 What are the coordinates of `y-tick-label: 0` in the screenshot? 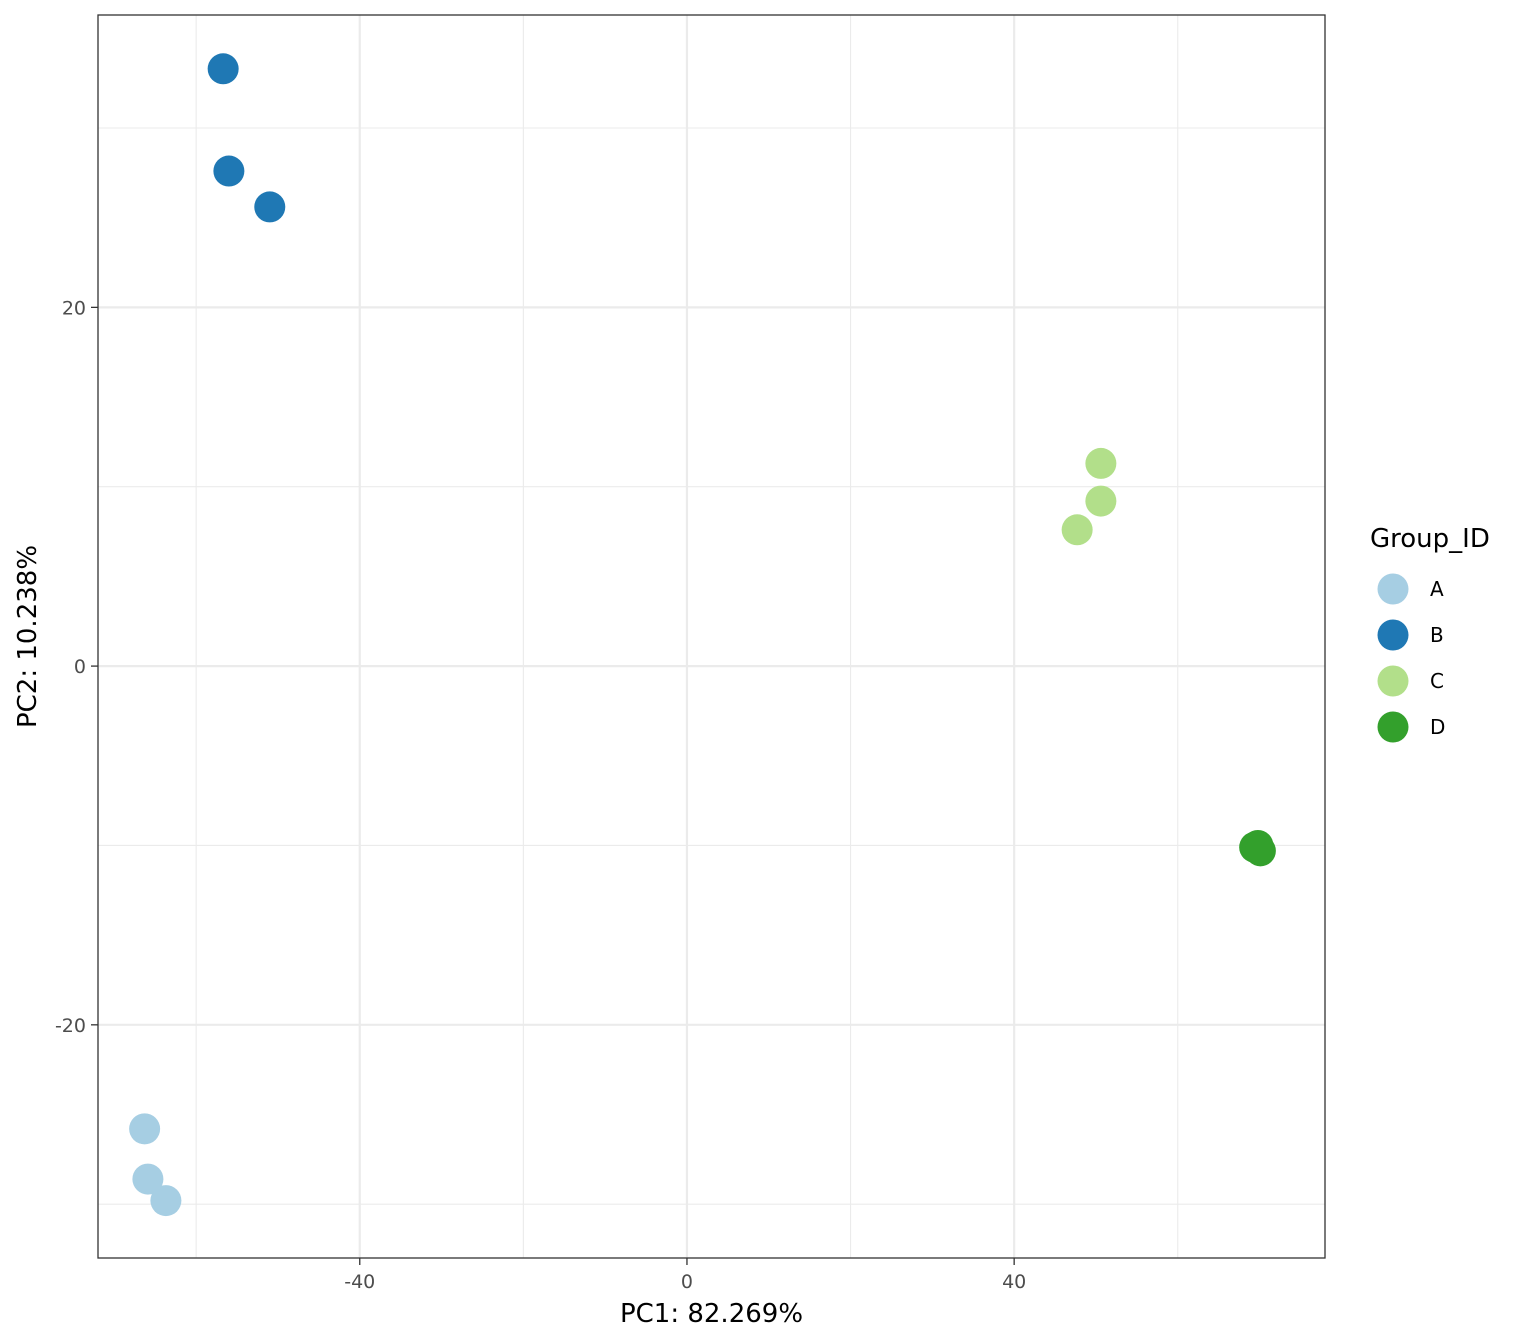 It's located at (80, 667).